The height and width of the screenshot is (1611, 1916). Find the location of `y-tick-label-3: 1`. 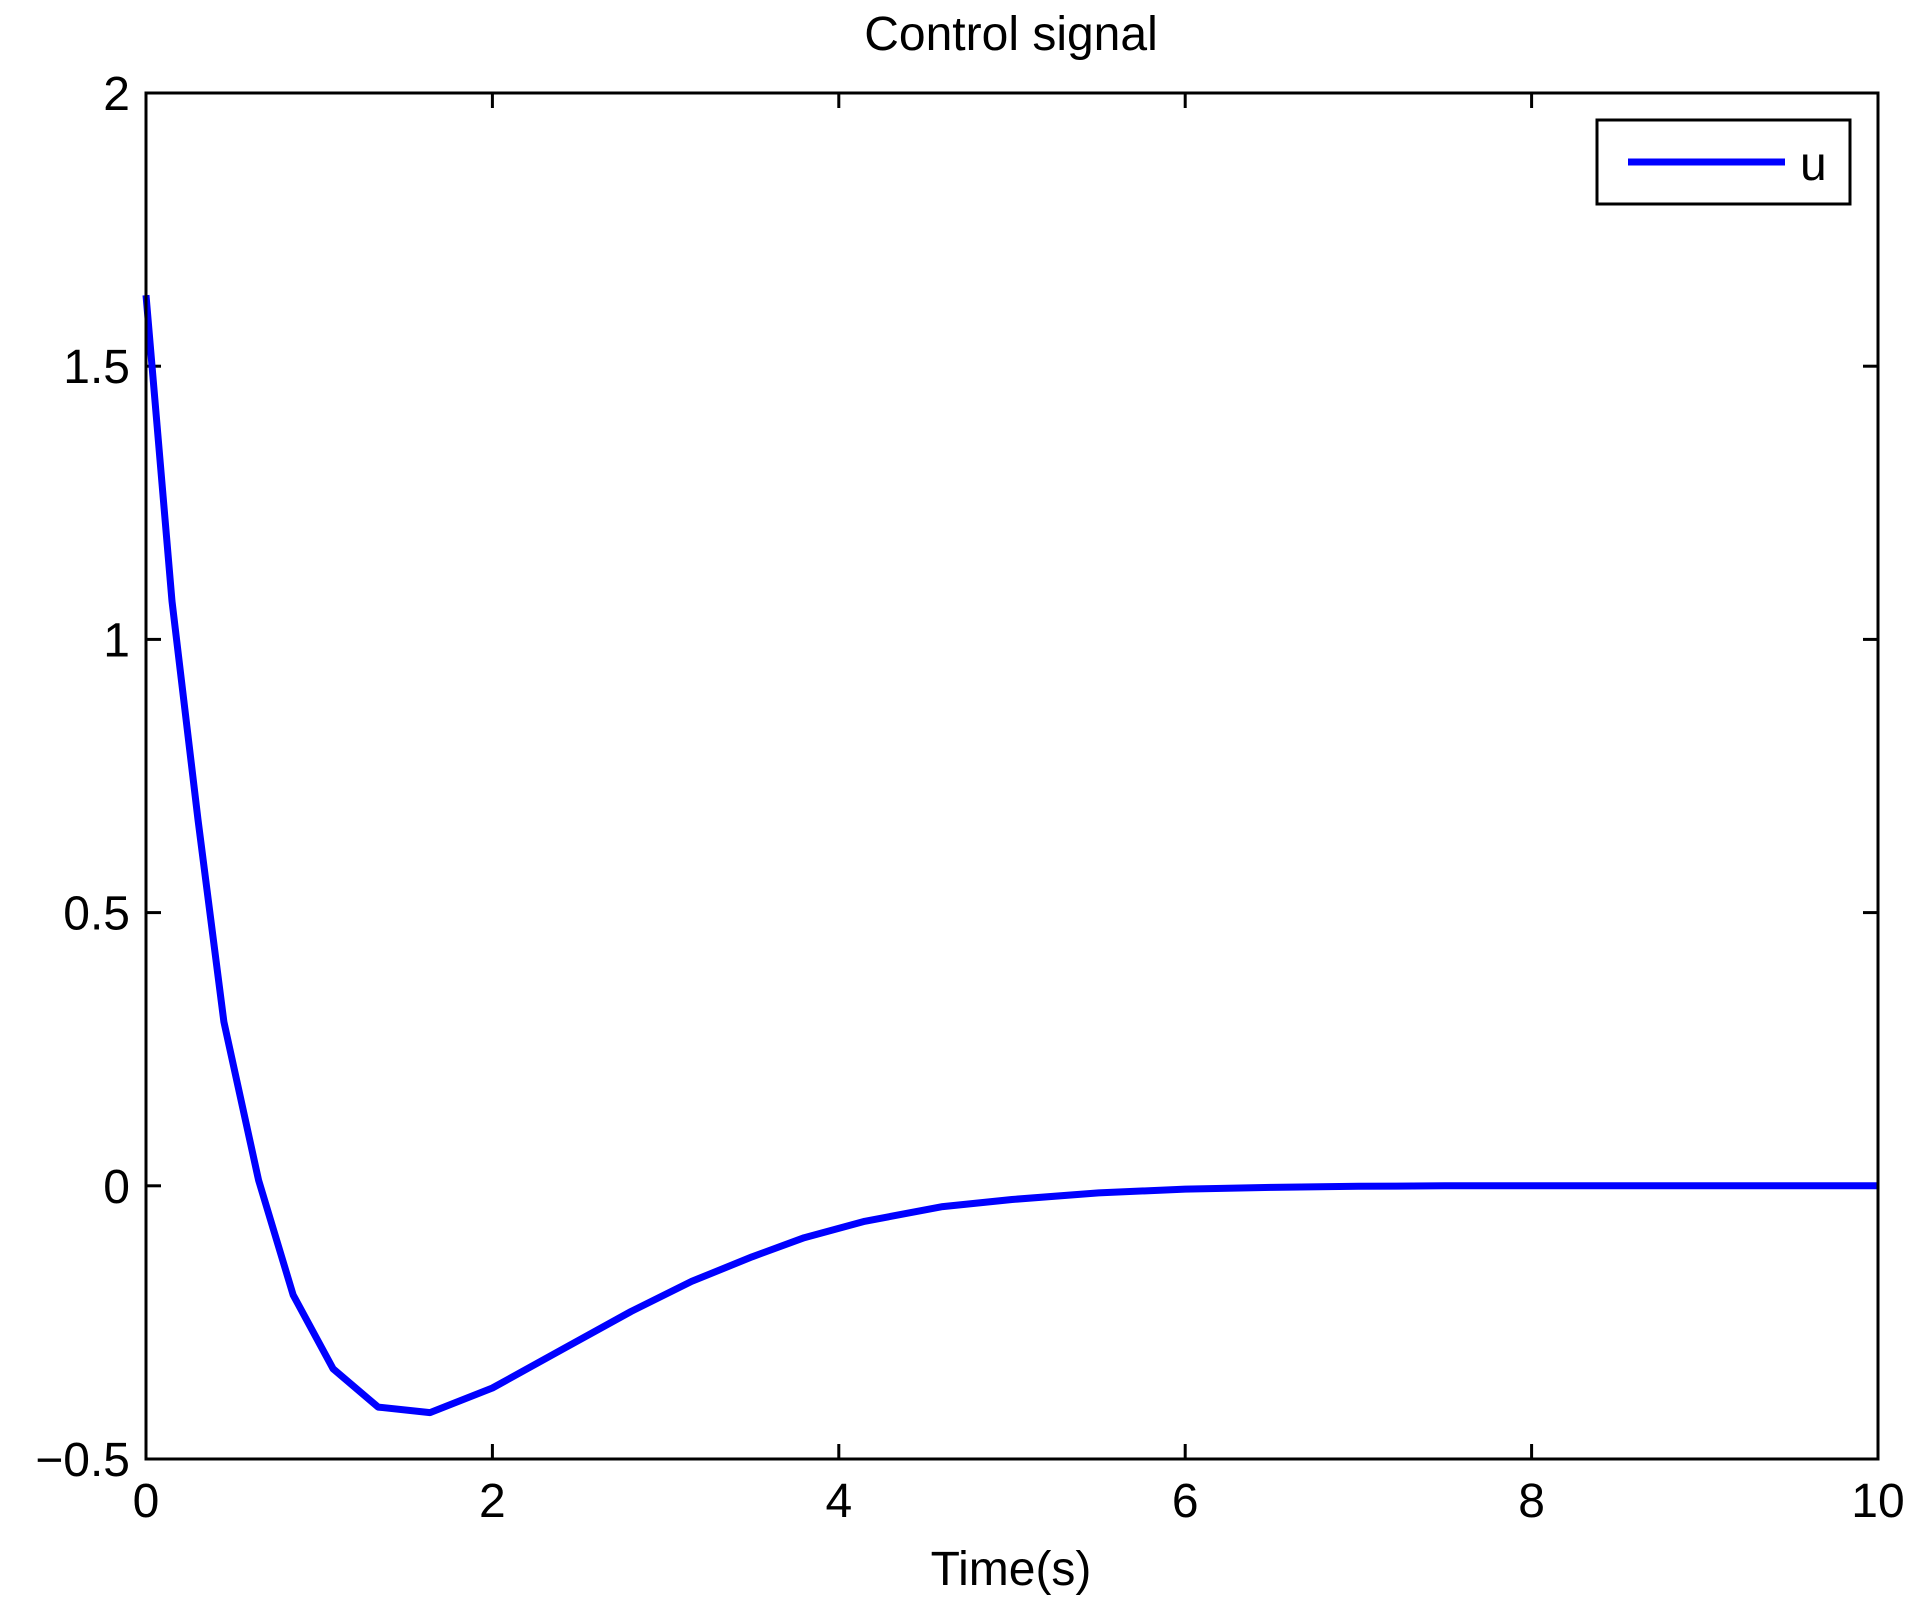

y-tick-label-3: 1 is located at coordinates (116, 640).